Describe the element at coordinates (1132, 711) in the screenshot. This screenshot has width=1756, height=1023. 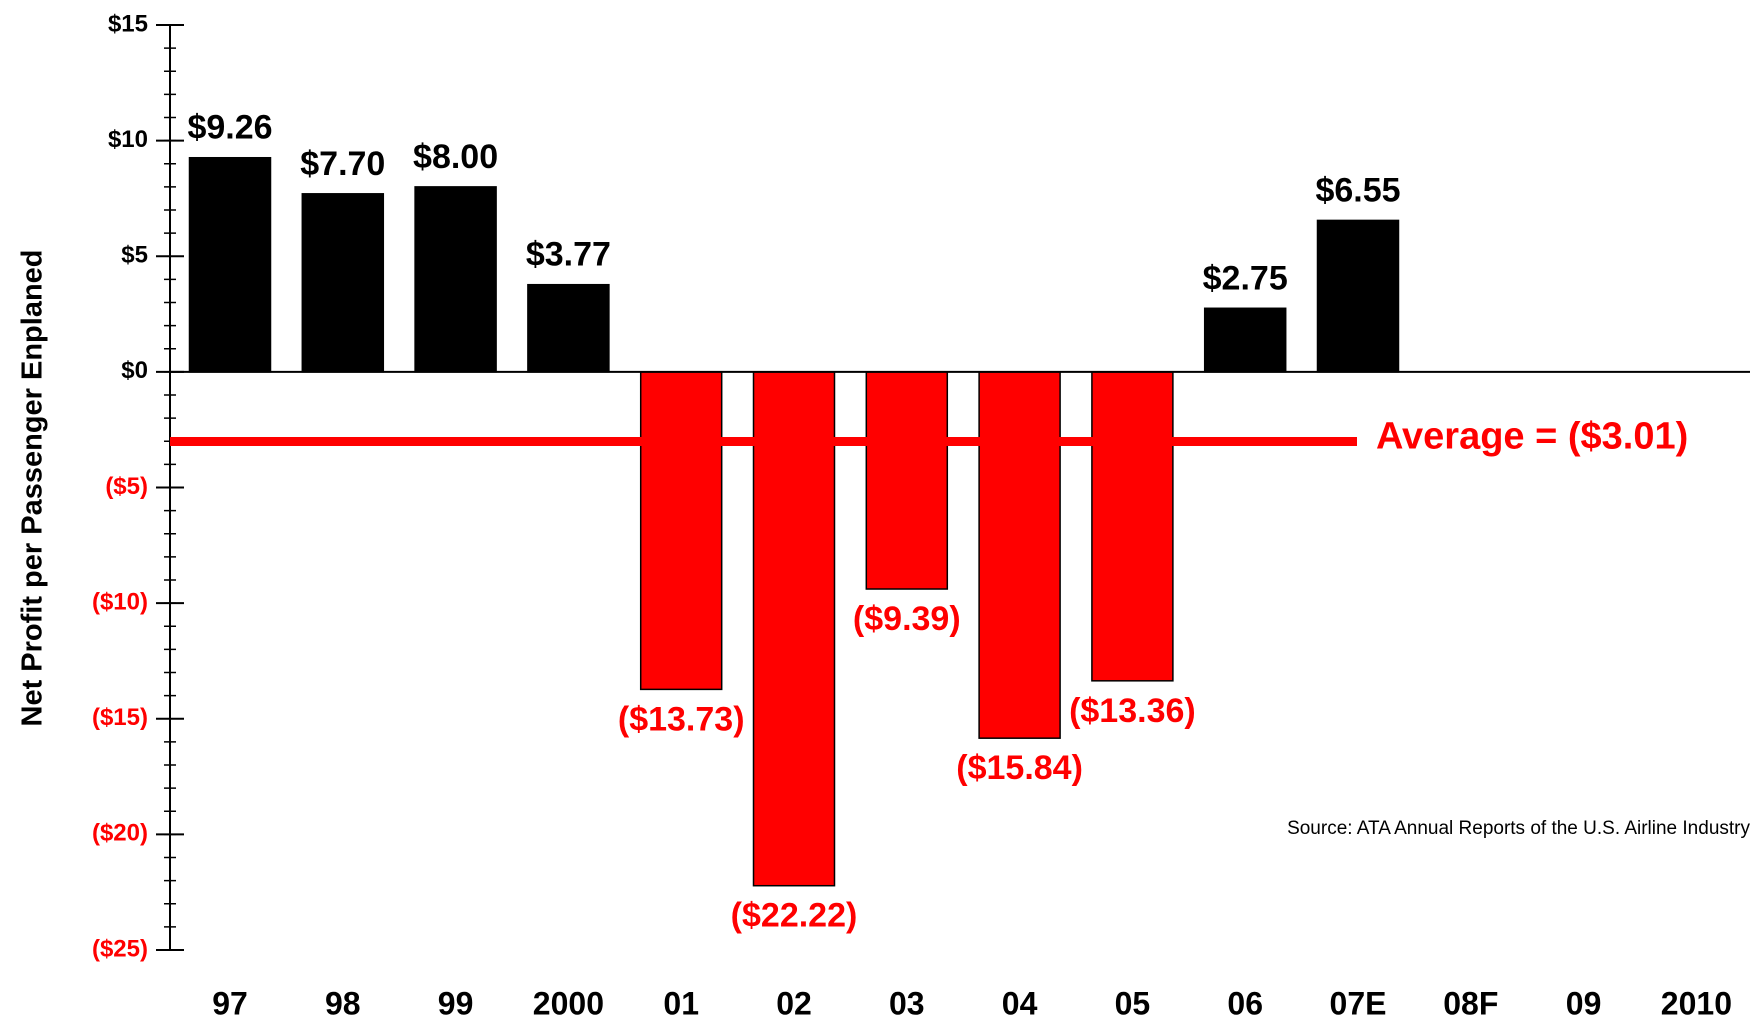
I see `data-label: ($13.36)` at that location.